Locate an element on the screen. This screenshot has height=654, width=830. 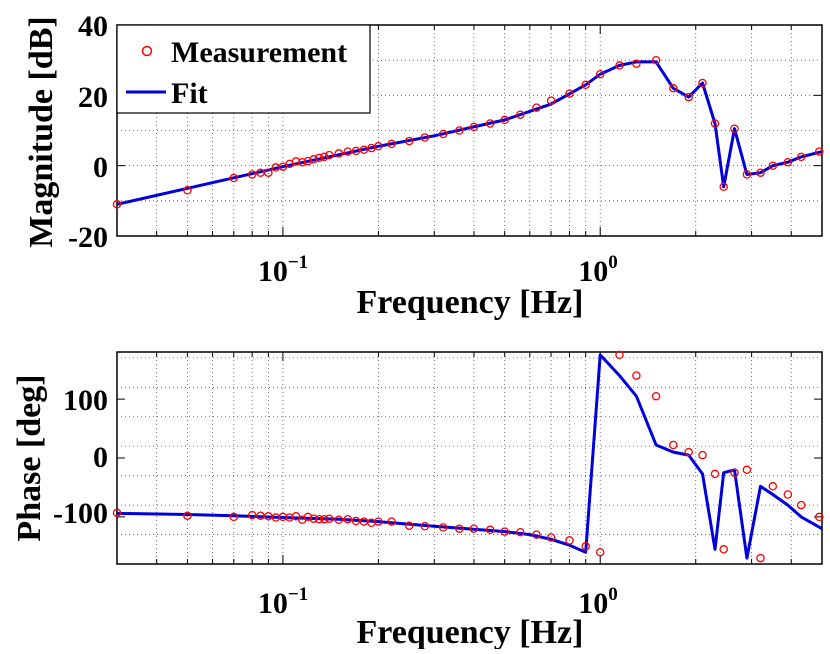
magnitude-xtick-label: 100 is located at coordinates (598, 270).